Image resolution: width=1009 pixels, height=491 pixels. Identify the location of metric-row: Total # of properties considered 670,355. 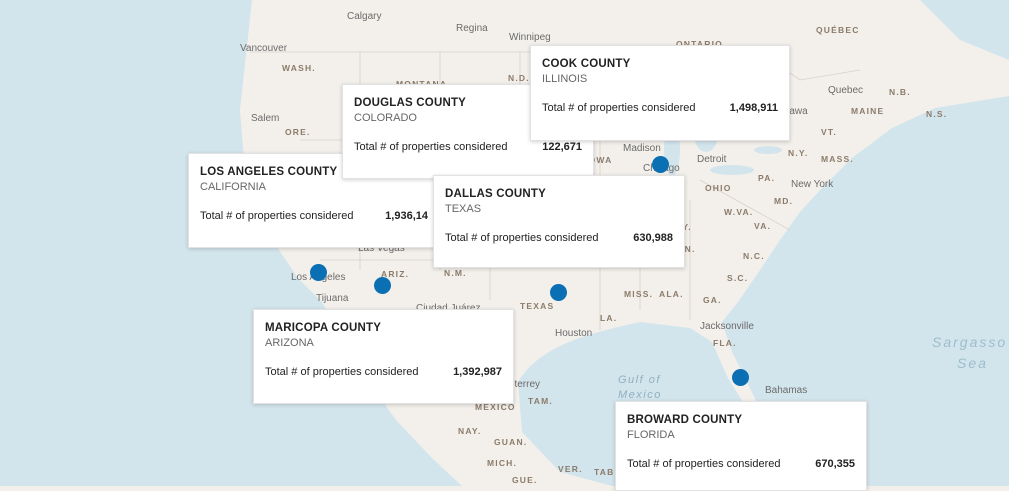
(741, 464).